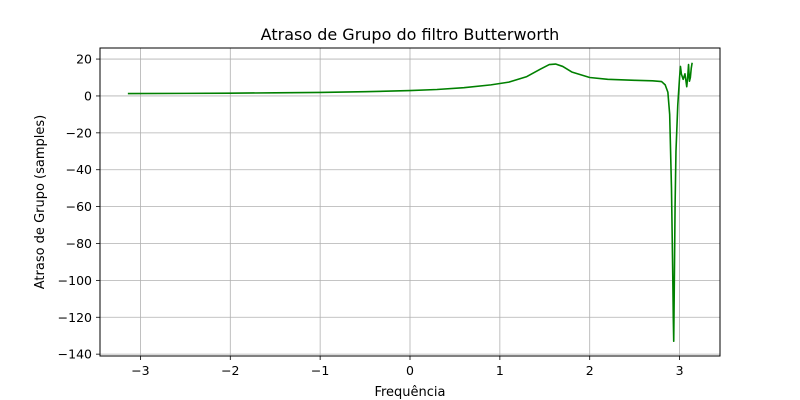  Describe the element at coordinates (84, 59) in the screenshot. I see `y-tick-label: 20` at that location.